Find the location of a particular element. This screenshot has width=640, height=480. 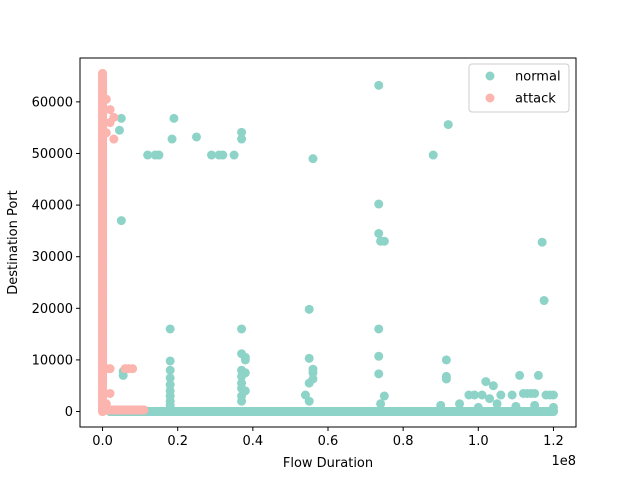

x-tick-label-2: 0.4 is located at coordinates (253, 441).